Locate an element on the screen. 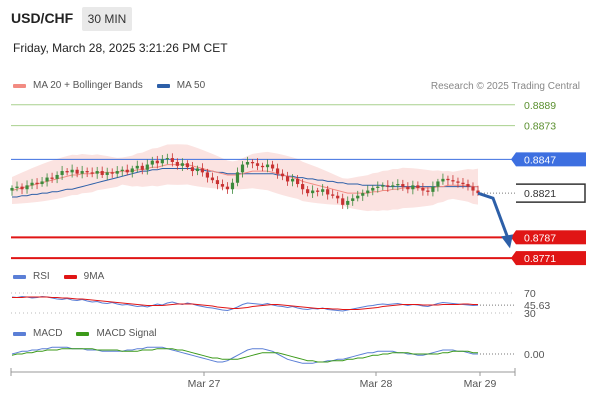  support-label-arrow is located at coordinates (513, 258).